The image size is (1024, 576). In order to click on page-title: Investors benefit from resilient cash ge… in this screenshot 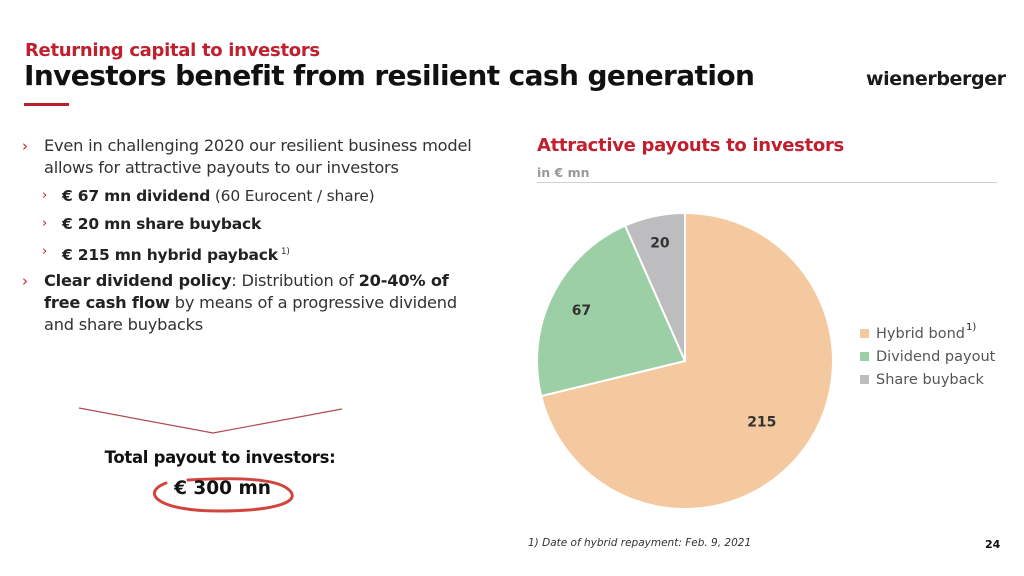, I will do `click(389, 75)`.